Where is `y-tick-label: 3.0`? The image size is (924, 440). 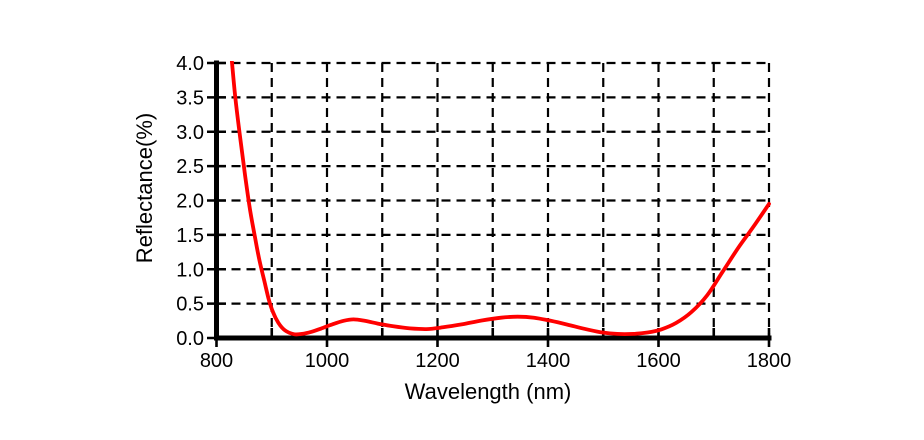 y-tick-label: 3.0 is located at coordinates (190, 133).